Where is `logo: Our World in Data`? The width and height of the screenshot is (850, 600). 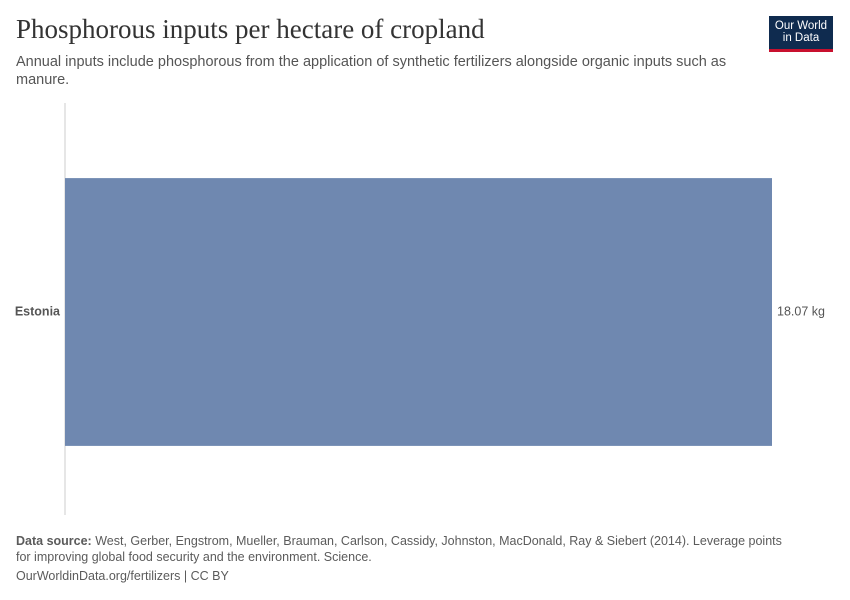 logo: Our World in Data is located at coordinates (801, 34).